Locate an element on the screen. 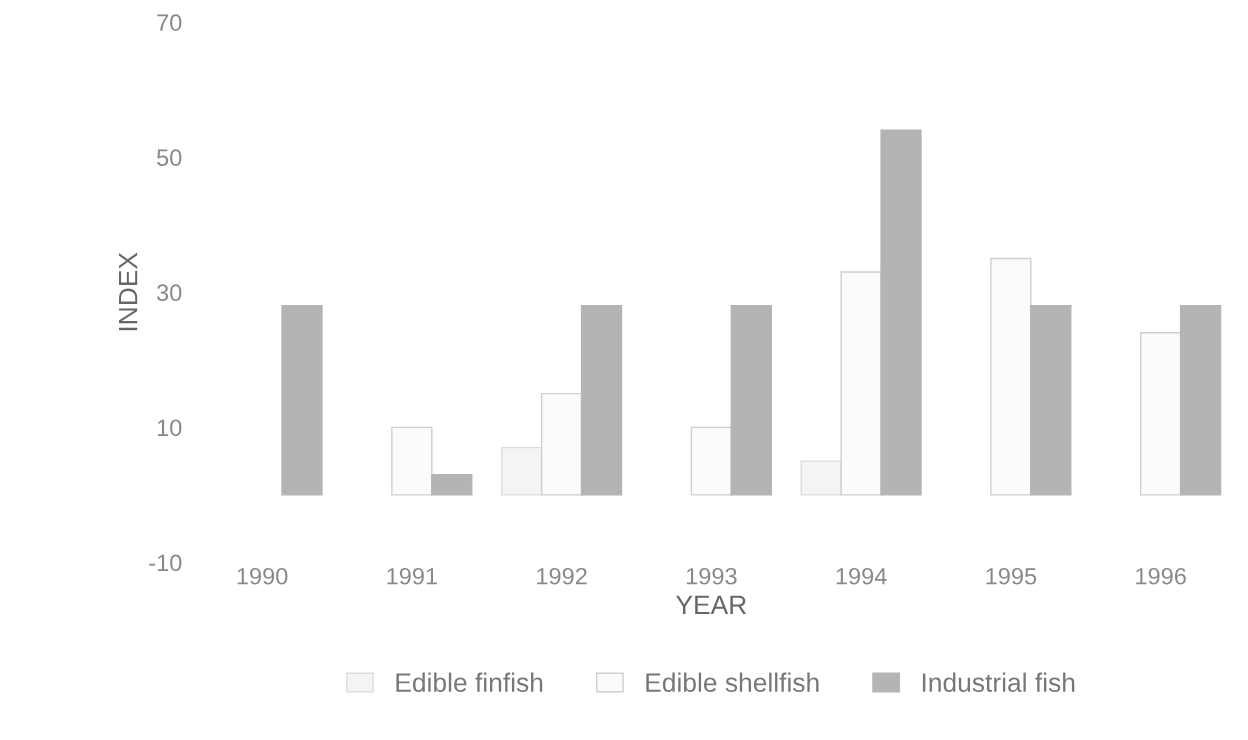 The image size is (1248, 740). x-tick-label: 1996 is located at coordinates (1161, 576).